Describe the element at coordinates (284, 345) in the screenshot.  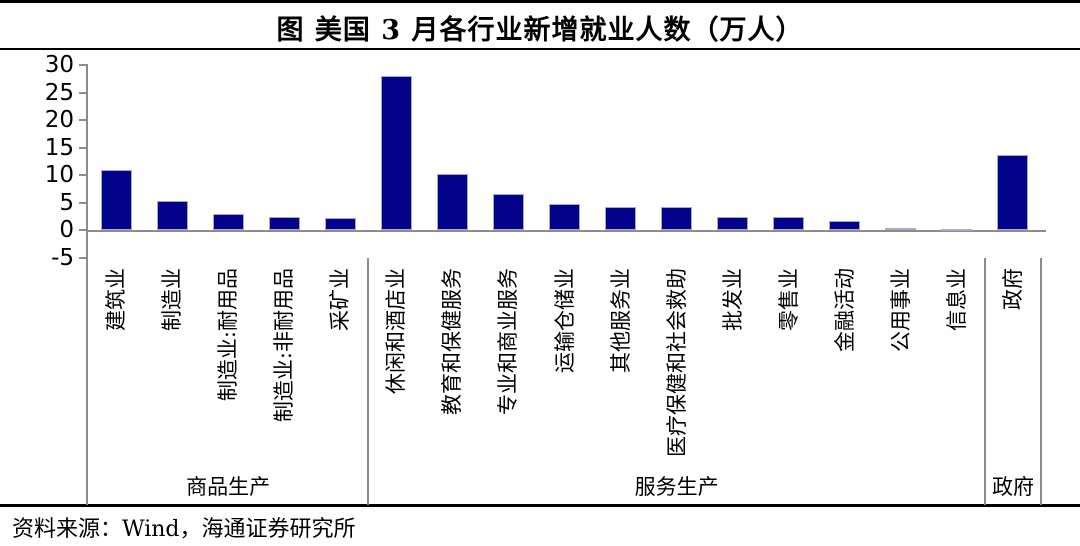
I see `x-axis-label: 制造业:非耐用品` at that location.